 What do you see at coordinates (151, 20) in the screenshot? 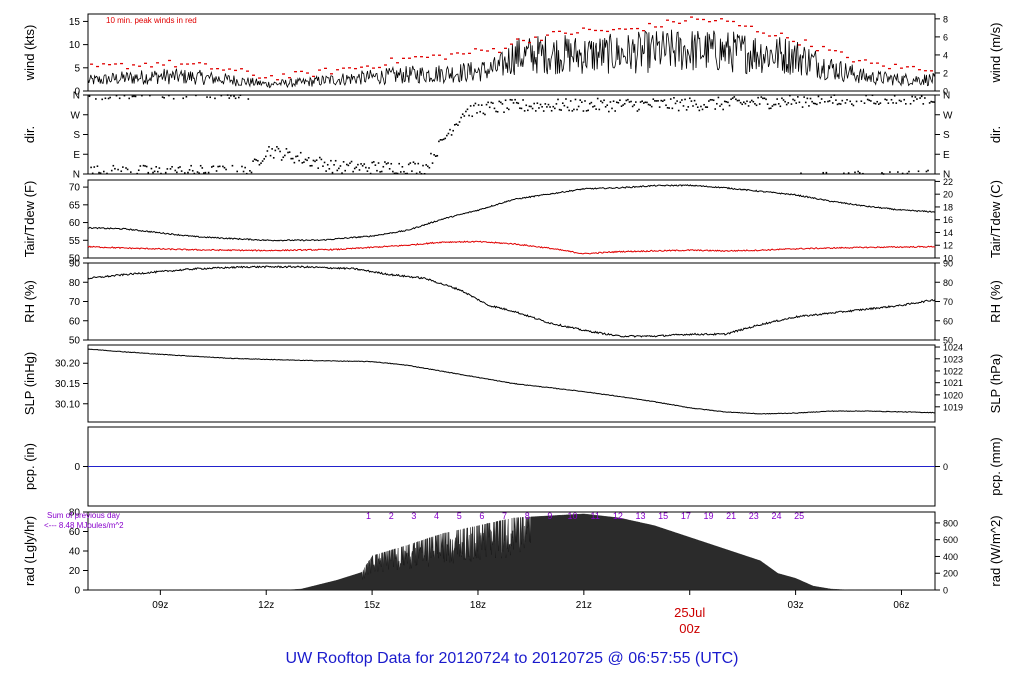
I see `wind-annotation: 10 min. peak winds in red` at bounding box center [151, 20].